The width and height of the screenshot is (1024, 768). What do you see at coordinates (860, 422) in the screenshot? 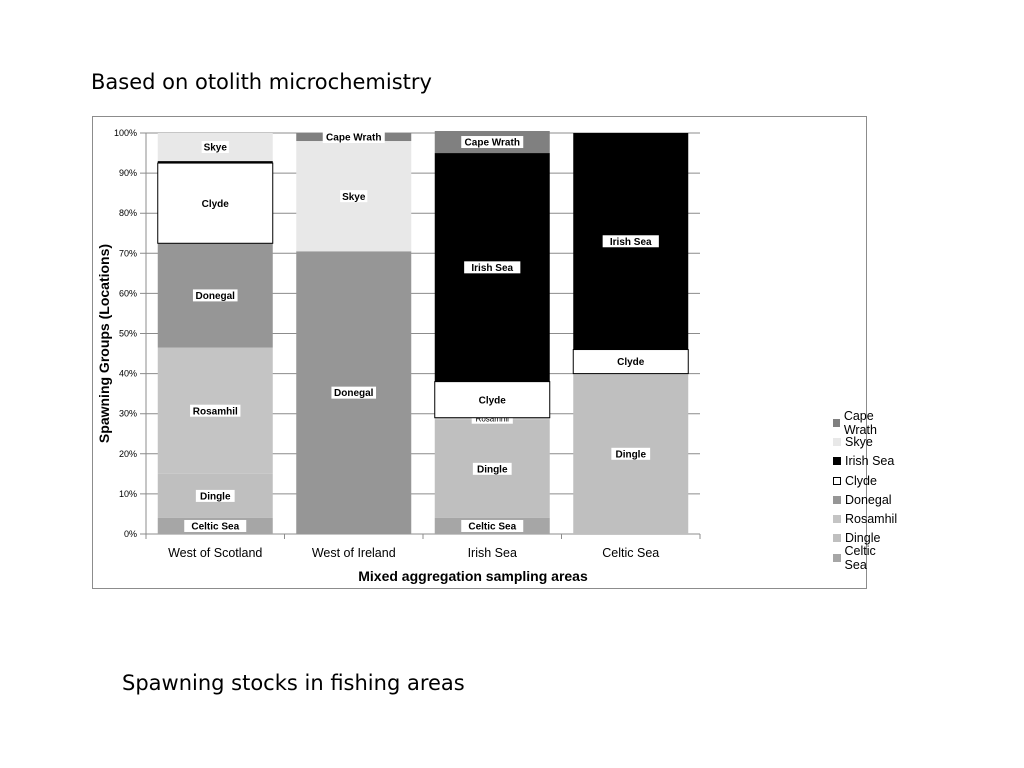
I see `legend-label: Cape Wrath` at bounding box center [860, 422].